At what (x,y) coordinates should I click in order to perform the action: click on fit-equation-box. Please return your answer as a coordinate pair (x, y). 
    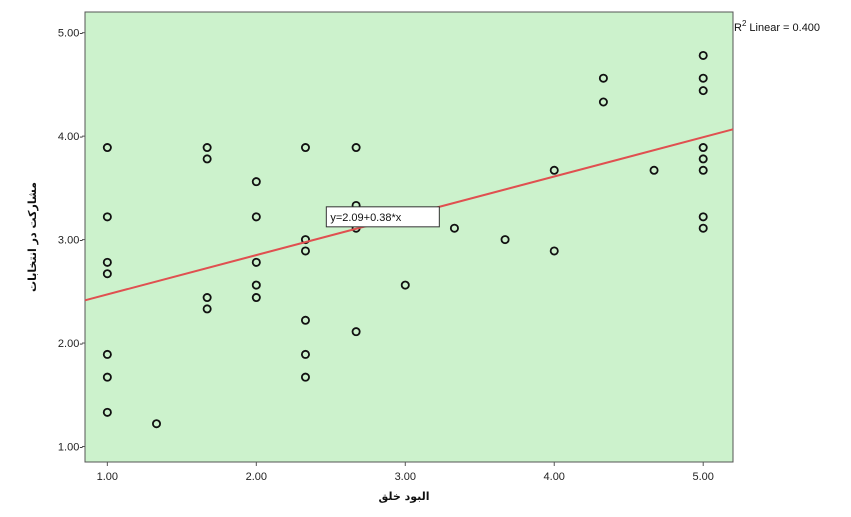
    Looking at the image, I should click on (382, 217).